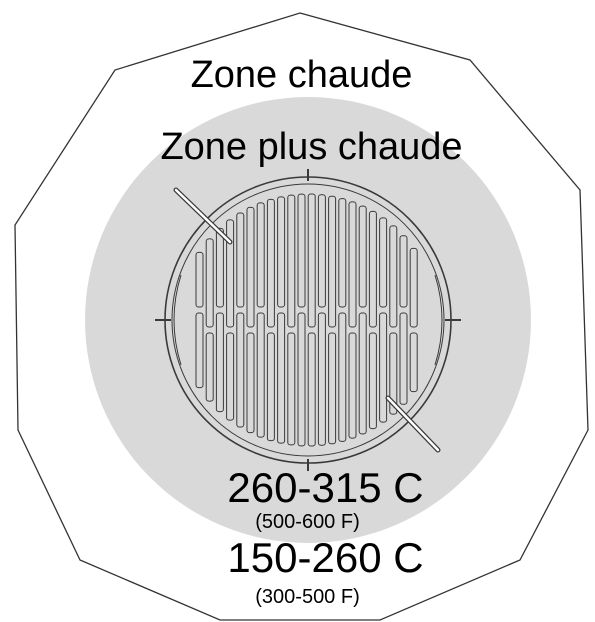 This screenshot has width=595, height=622. Describe the element at coordinates (307, 597) in the screenshot. I see `warm-zone-temp-fahrenheit: (300-500 F)` at that location.